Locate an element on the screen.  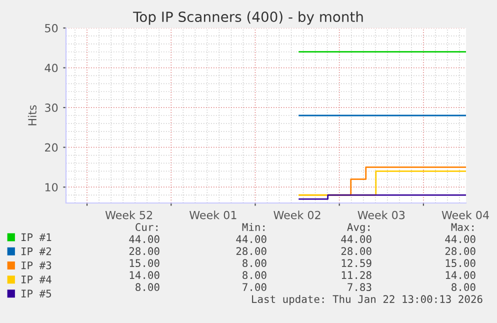
text: Avg: is located at coordinates (358, 228).